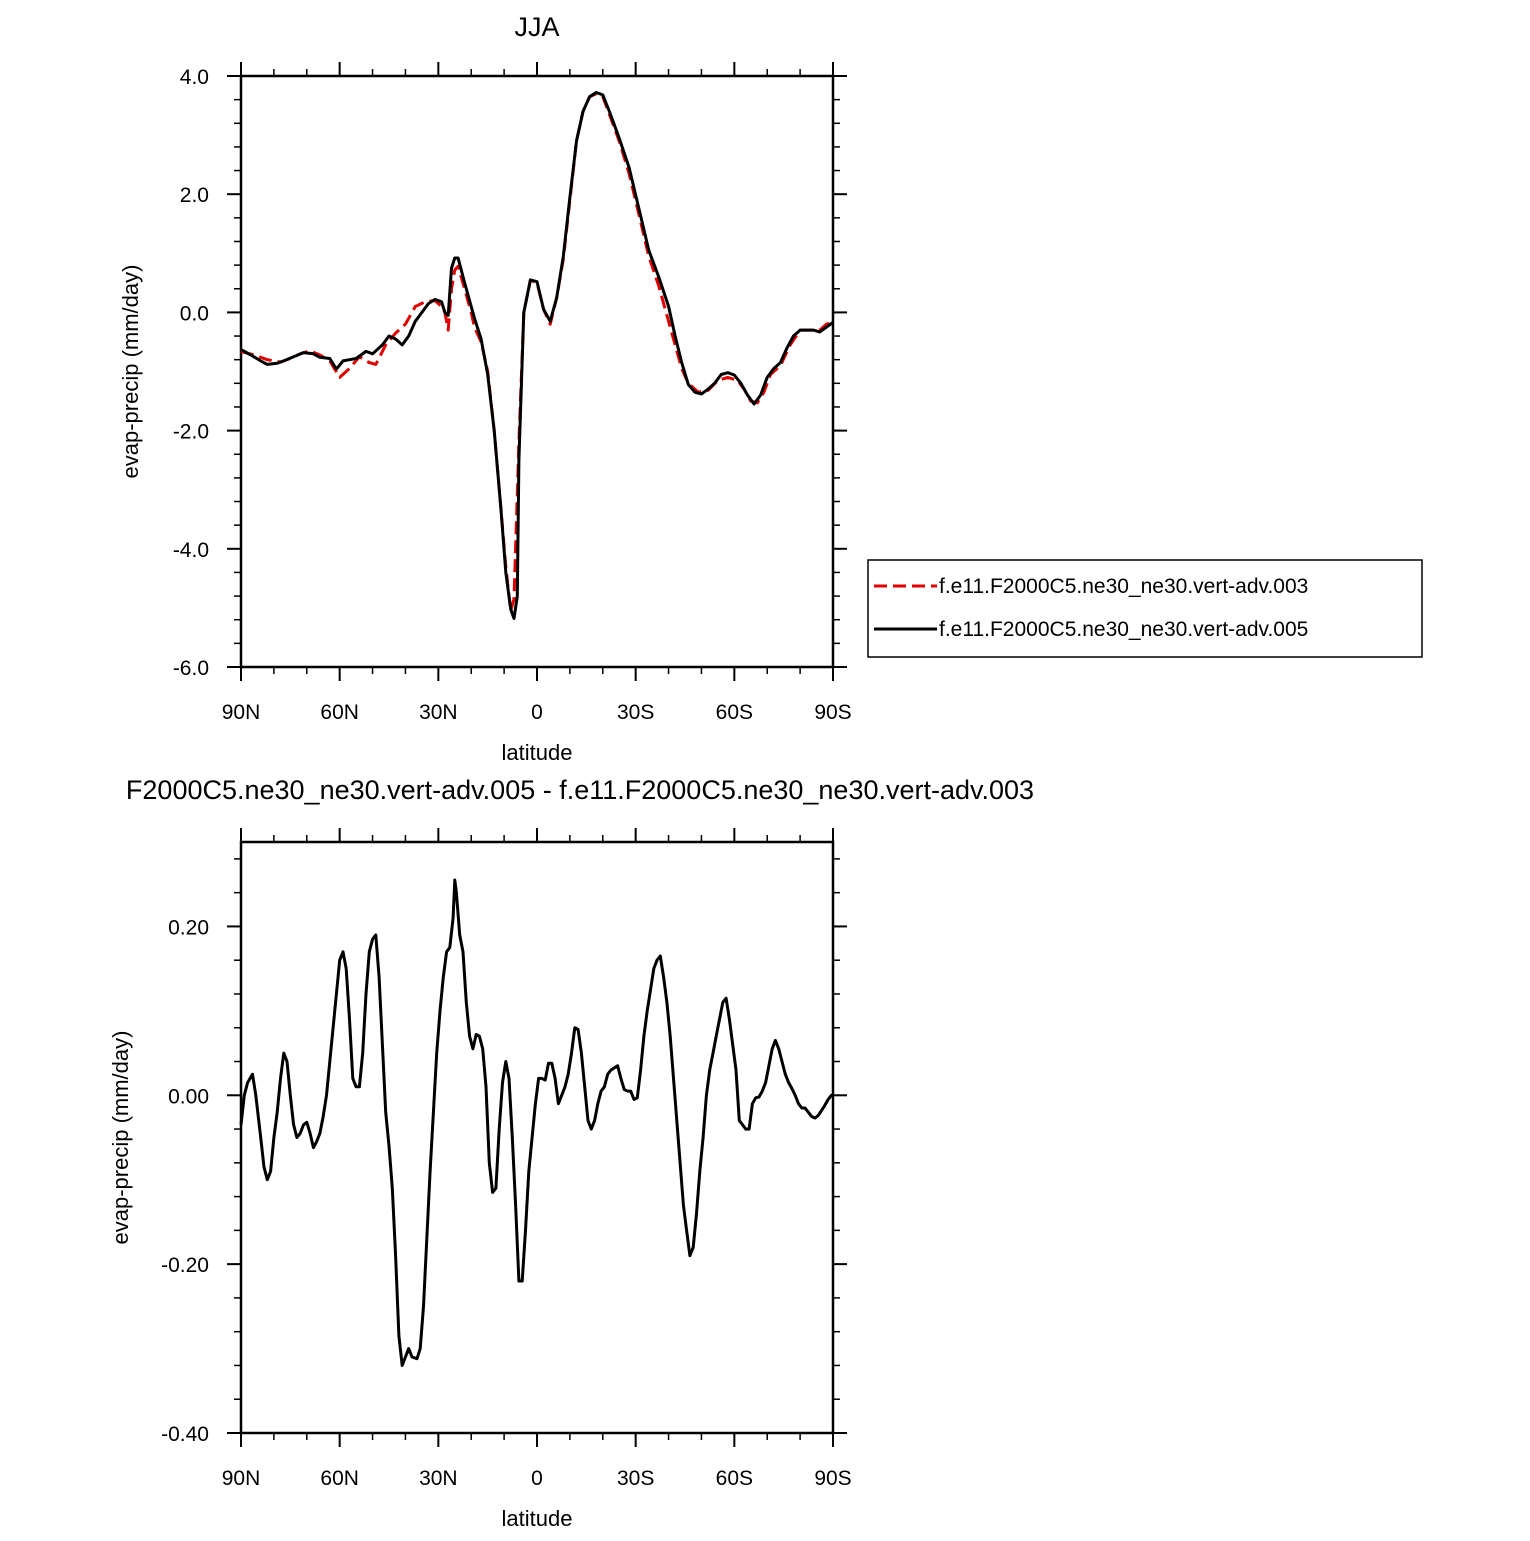  I want to click on y-tick-label: -2.0, so click(191, 432).